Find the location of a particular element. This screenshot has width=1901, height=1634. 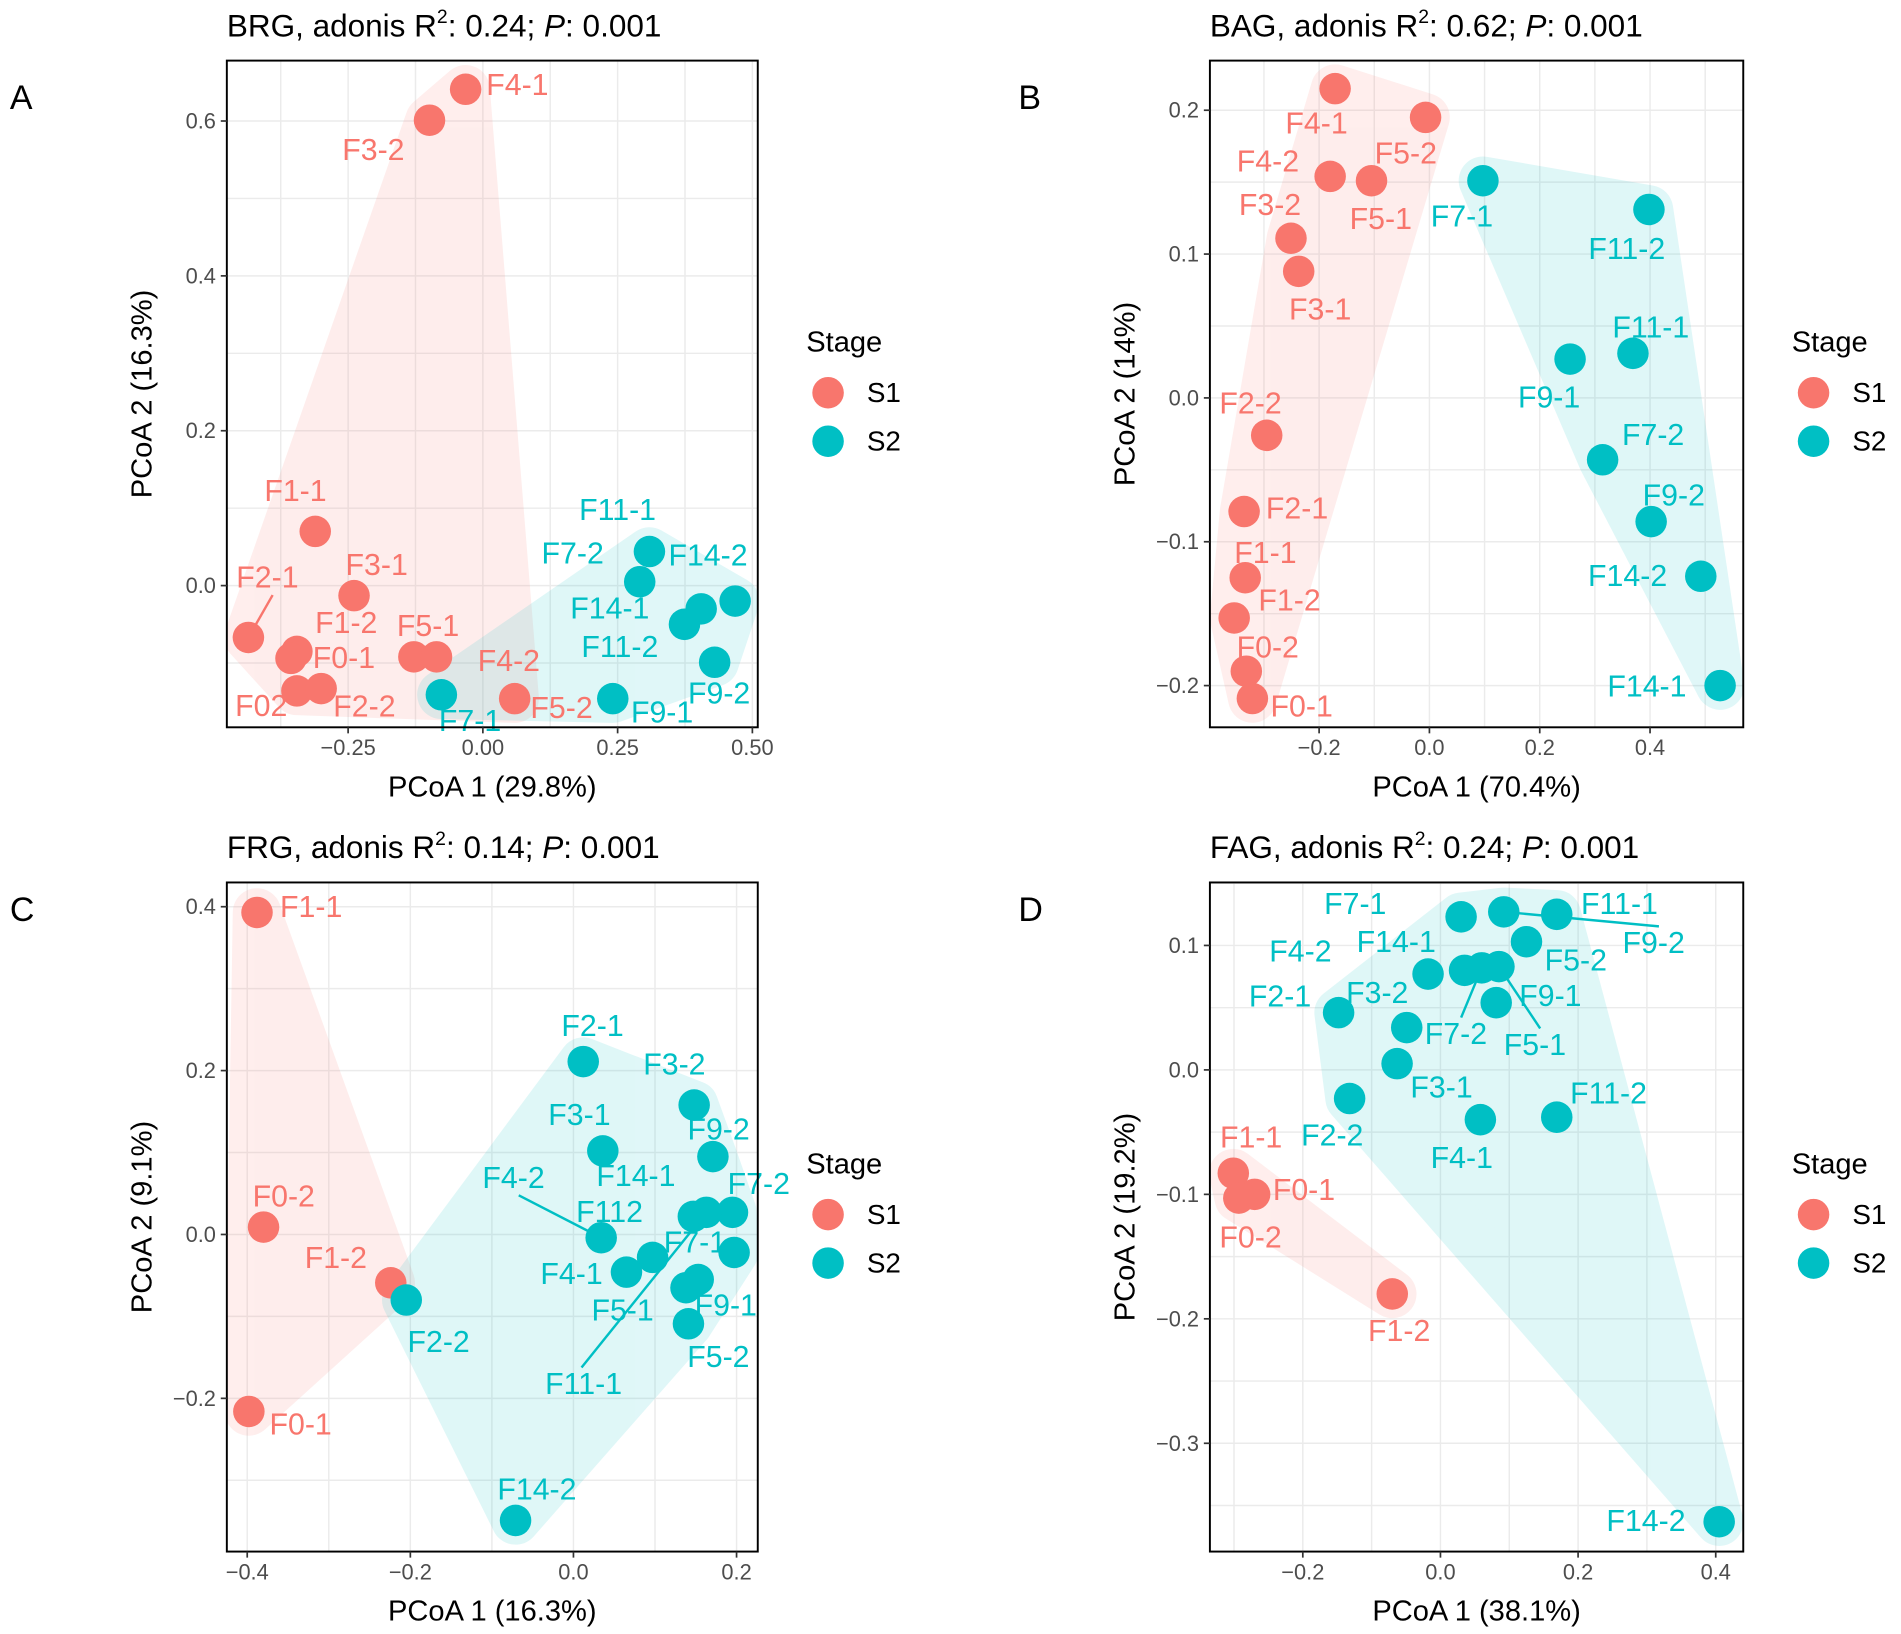

x-axis-label: PCoA 1 (16.3%) is located at coordinates (492, 1612).